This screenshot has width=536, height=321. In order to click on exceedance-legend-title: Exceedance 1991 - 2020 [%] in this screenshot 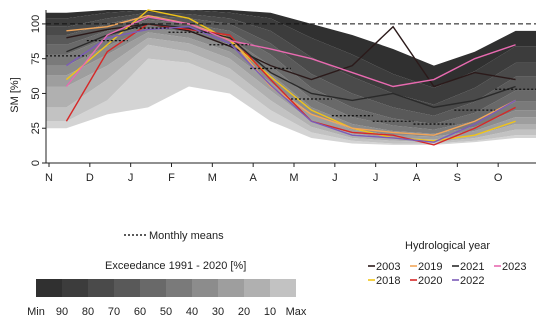, I will do `click(175, 266)`.